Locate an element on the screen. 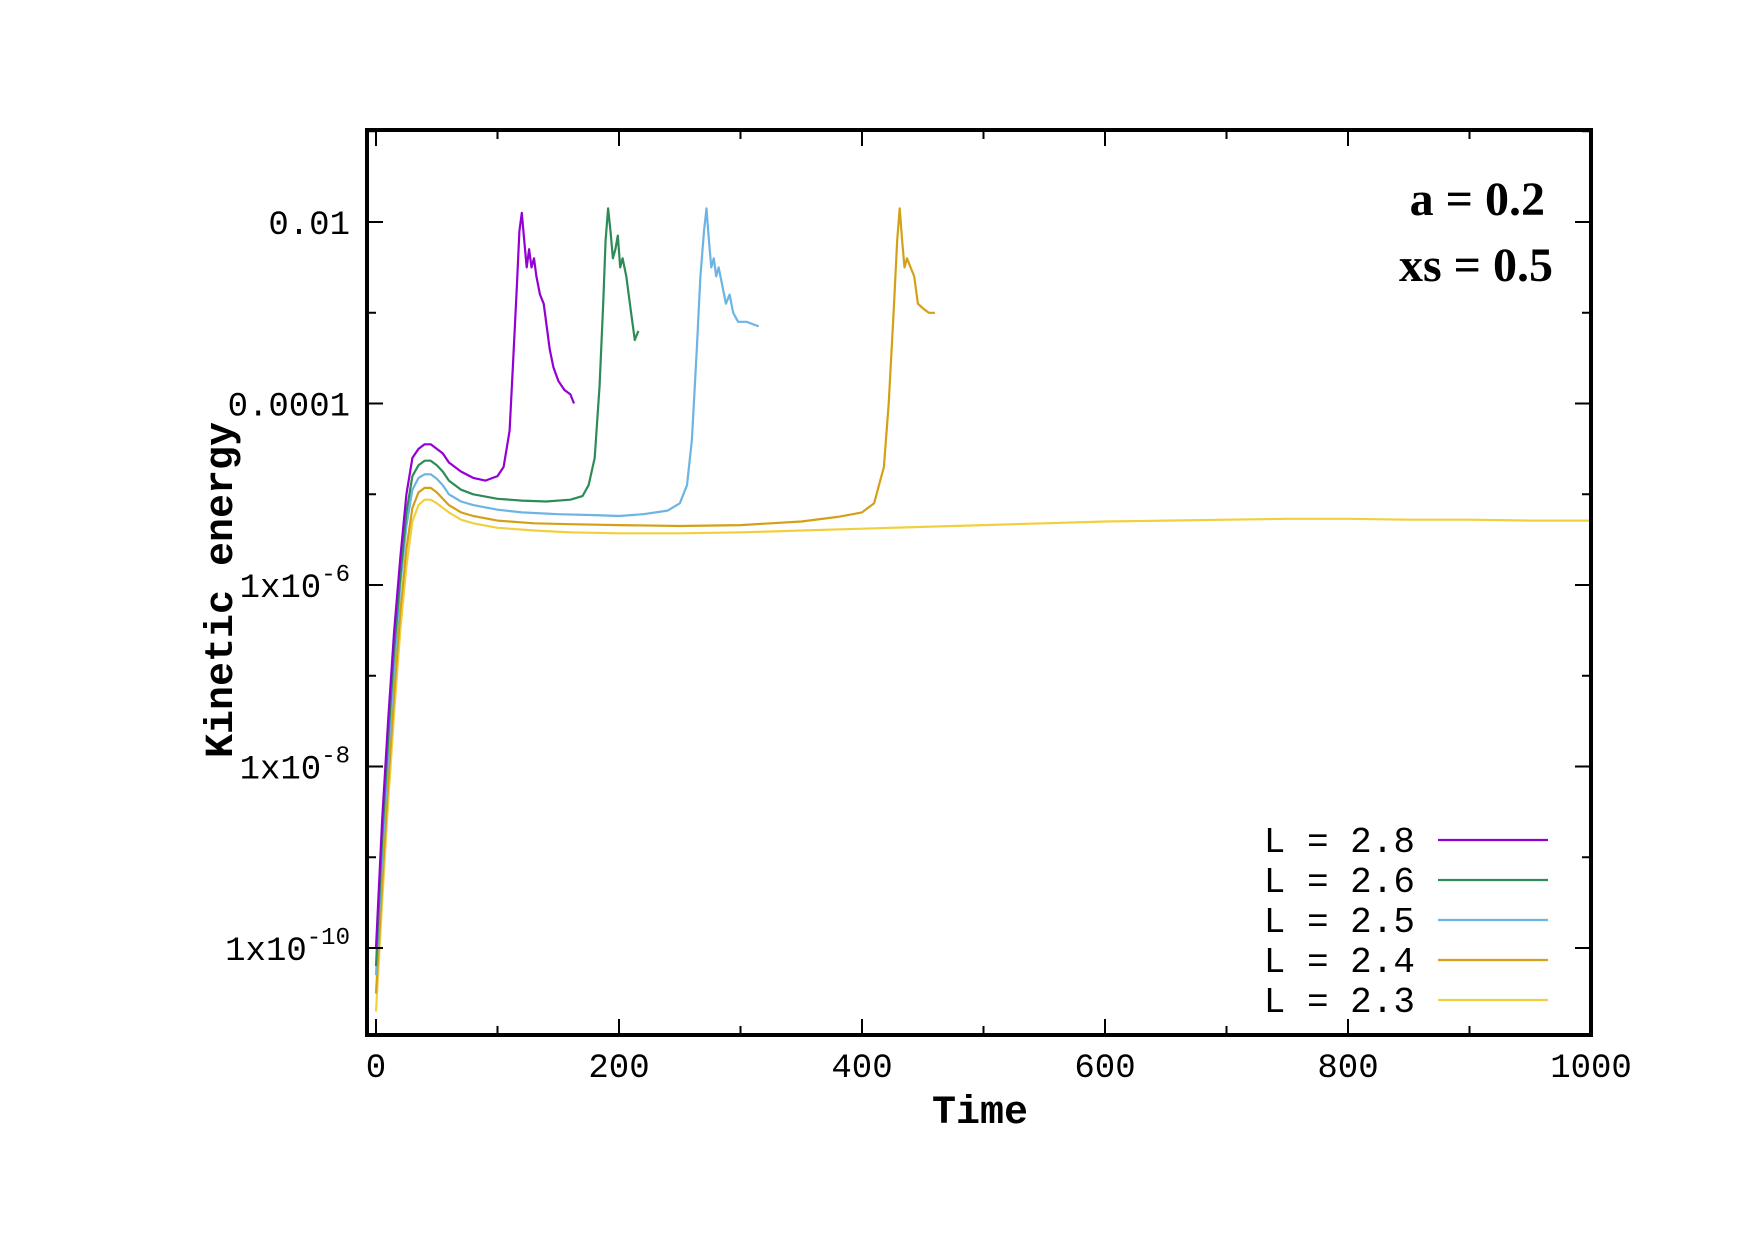  x-tick-label: 800 is located at coordinates (1347, 1069).